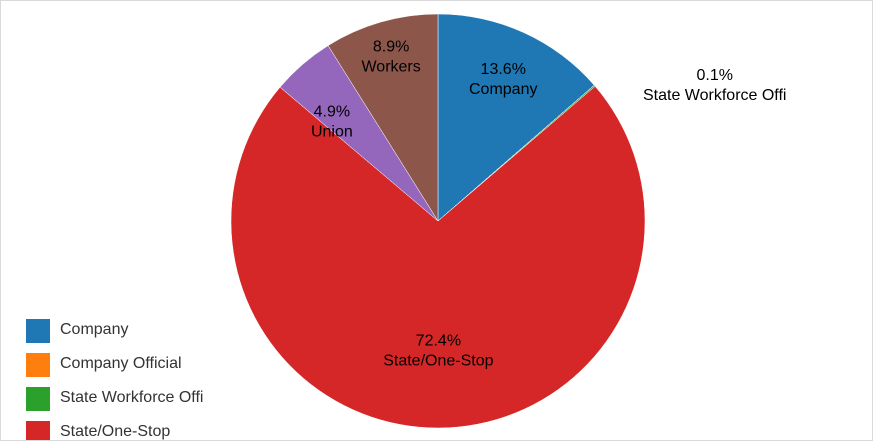 The width and height of the screenshot is (873, 441). I want to click on slice-label-workers: 8.9% Workers, so click(390, 57).